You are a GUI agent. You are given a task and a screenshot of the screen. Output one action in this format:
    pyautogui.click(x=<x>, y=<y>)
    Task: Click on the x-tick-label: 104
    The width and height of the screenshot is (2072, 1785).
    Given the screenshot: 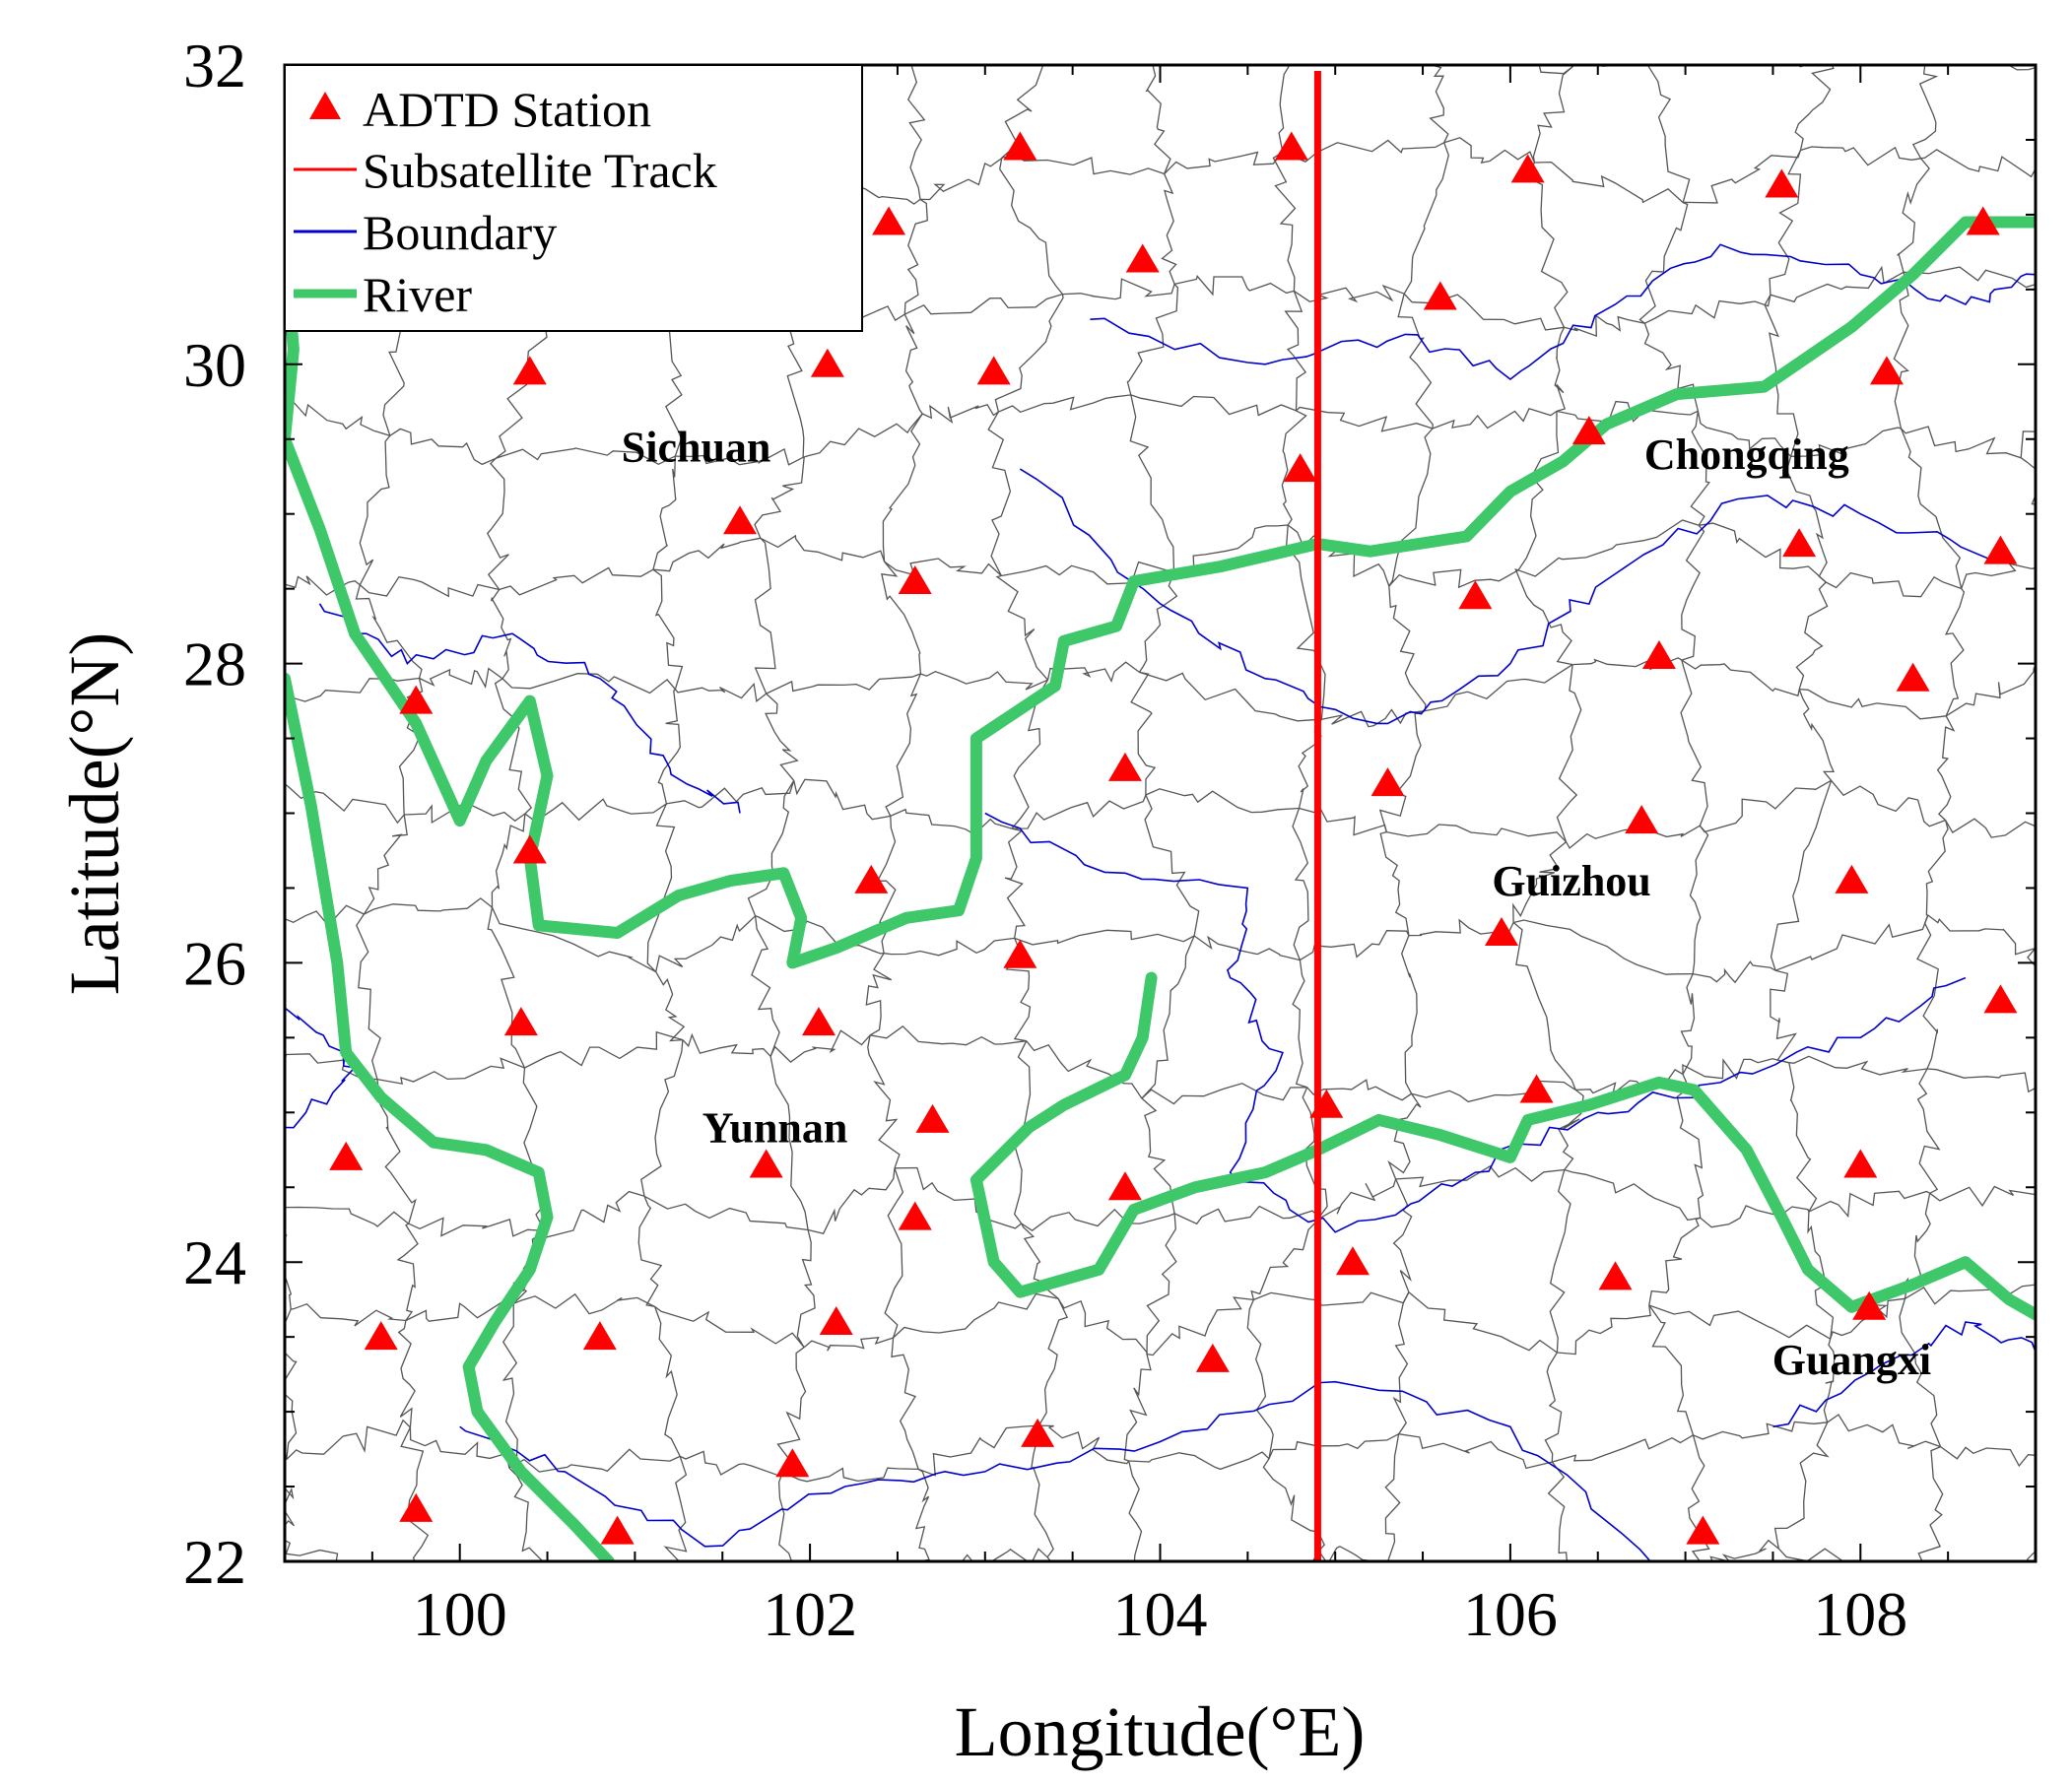 What is the action you would take?
    pyautogui.click(x=1161, y=1614)
    